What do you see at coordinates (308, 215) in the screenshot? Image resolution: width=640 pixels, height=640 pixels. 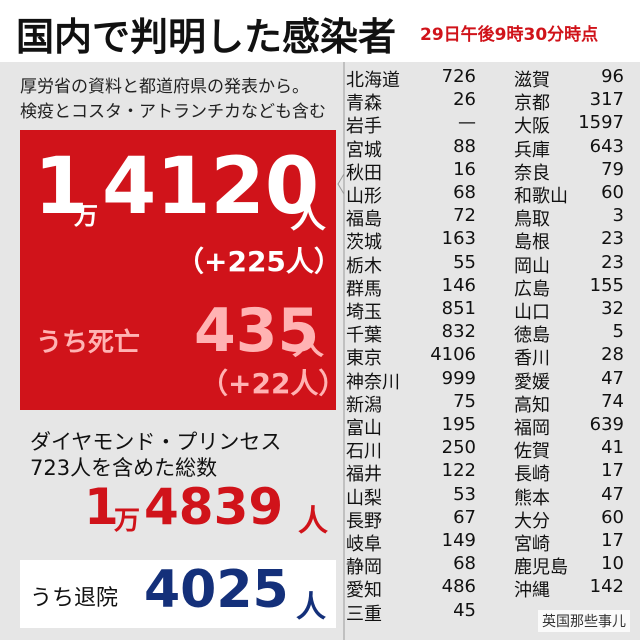 I see `total-unit: 人` at bounding box center [308, 215].